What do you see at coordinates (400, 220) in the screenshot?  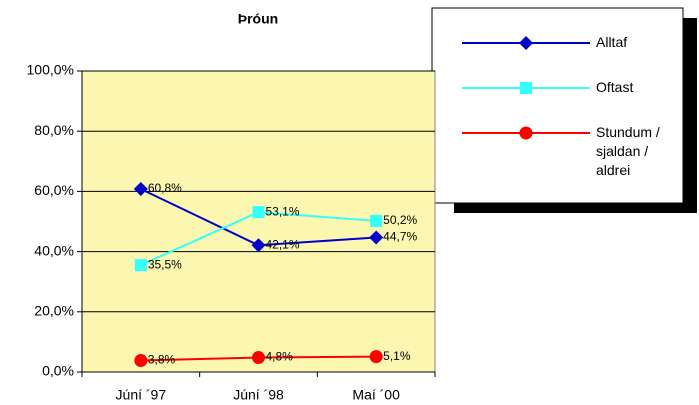 I see `data-label: 50,2%` at bounding box center [400, 220].